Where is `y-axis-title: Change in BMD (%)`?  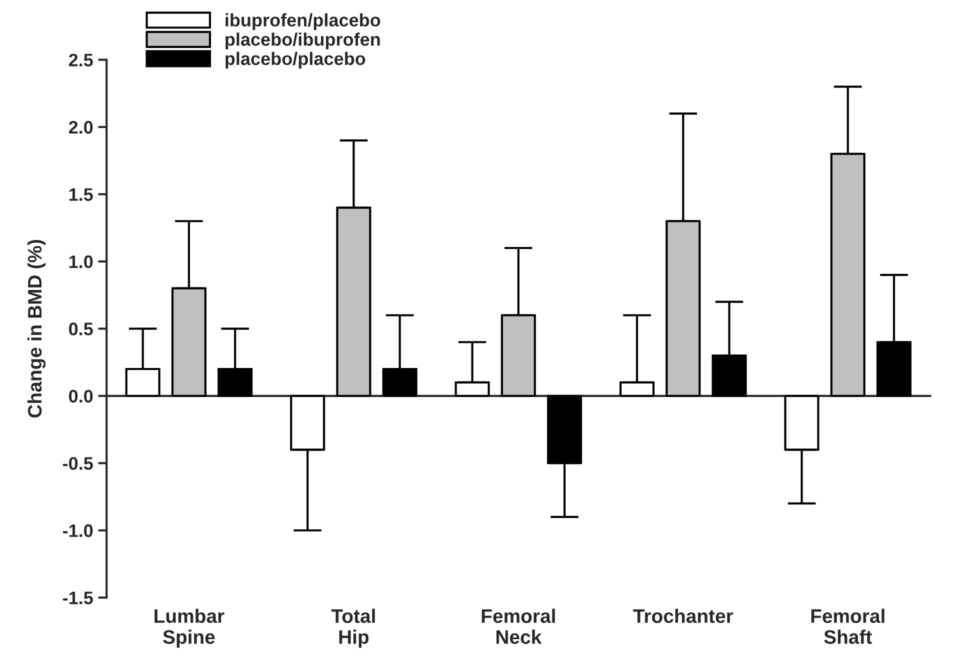
y-axis-title: Change in BMD (%) is located at coordinates (36, 329).